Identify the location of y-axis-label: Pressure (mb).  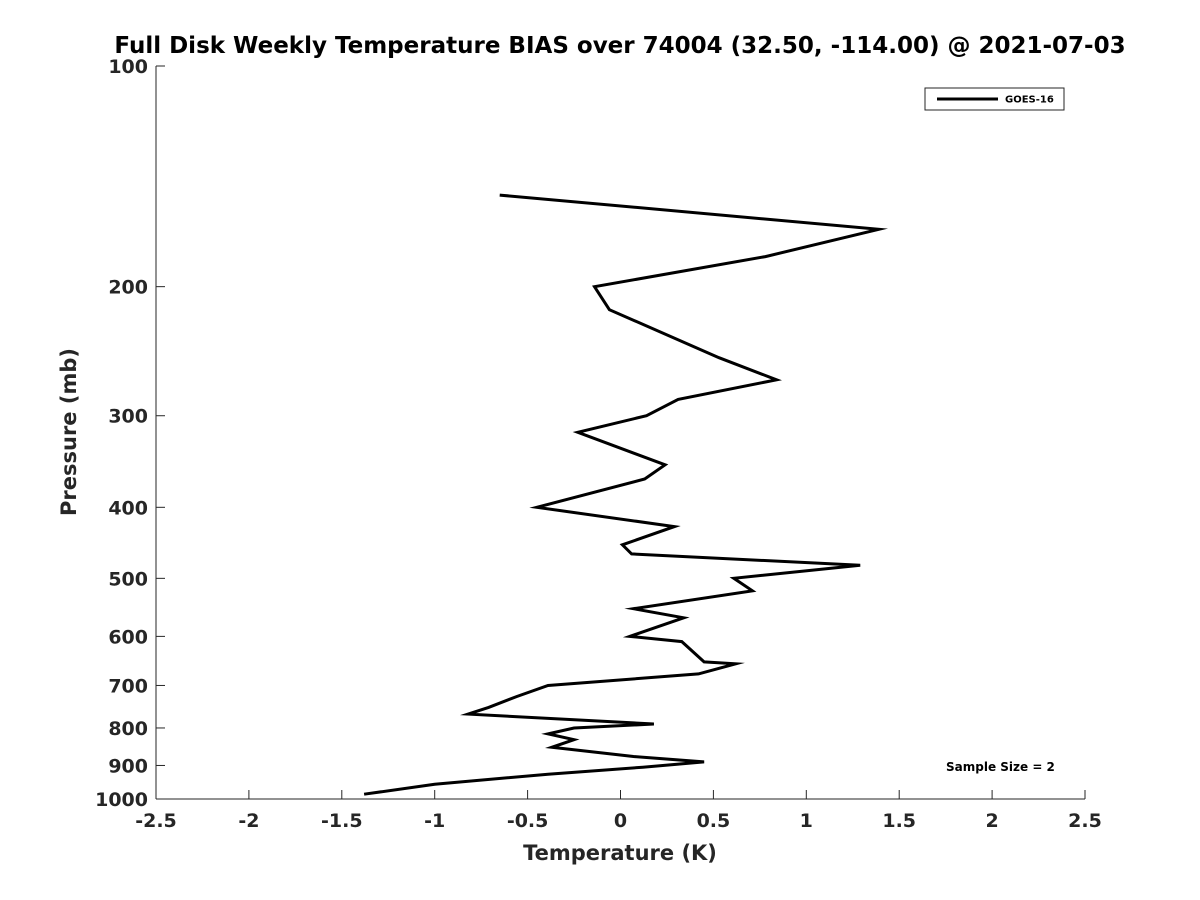
(69, 432).